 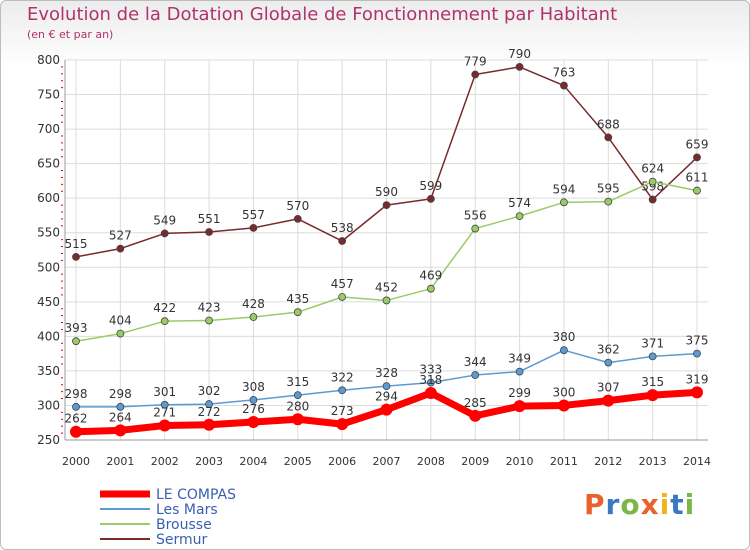 I want to click on data-label: 624, so click(x=652, y=169).